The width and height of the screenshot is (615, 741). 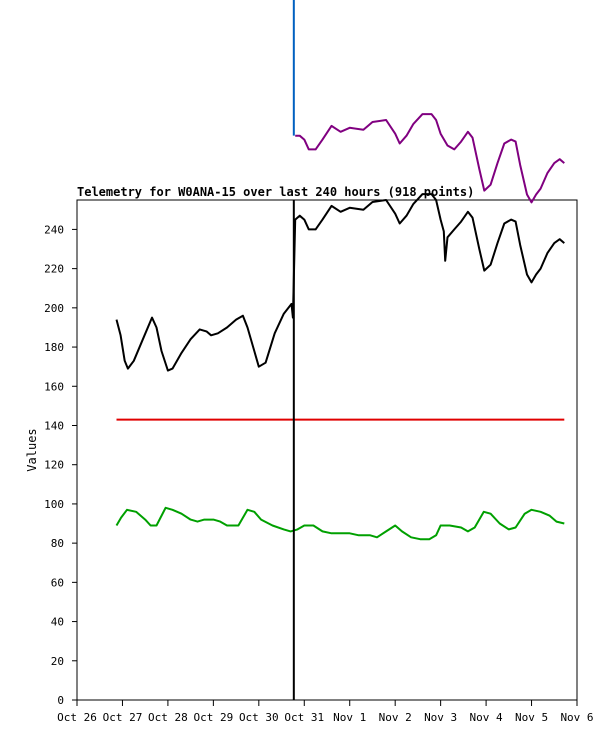 I want to click on x-tick-label: Oct 29, so click(x=213, y=717).